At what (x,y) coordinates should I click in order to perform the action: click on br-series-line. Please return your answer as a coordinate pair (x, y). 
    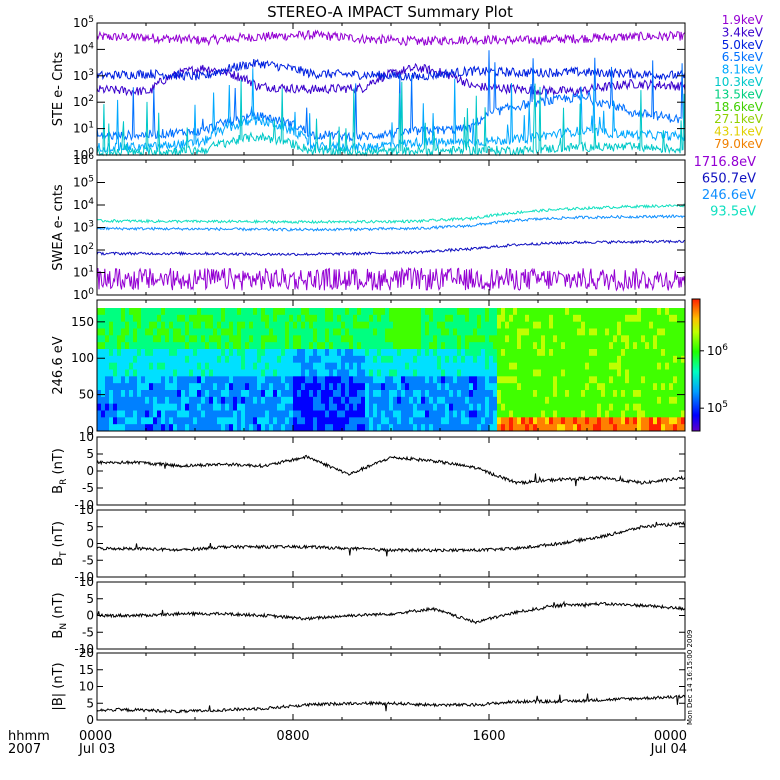
    Looking at the image, I should click on (391, 470).